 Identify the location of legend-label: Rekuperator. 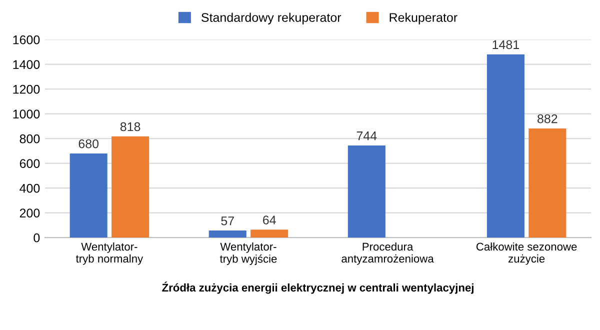
(424, 18).